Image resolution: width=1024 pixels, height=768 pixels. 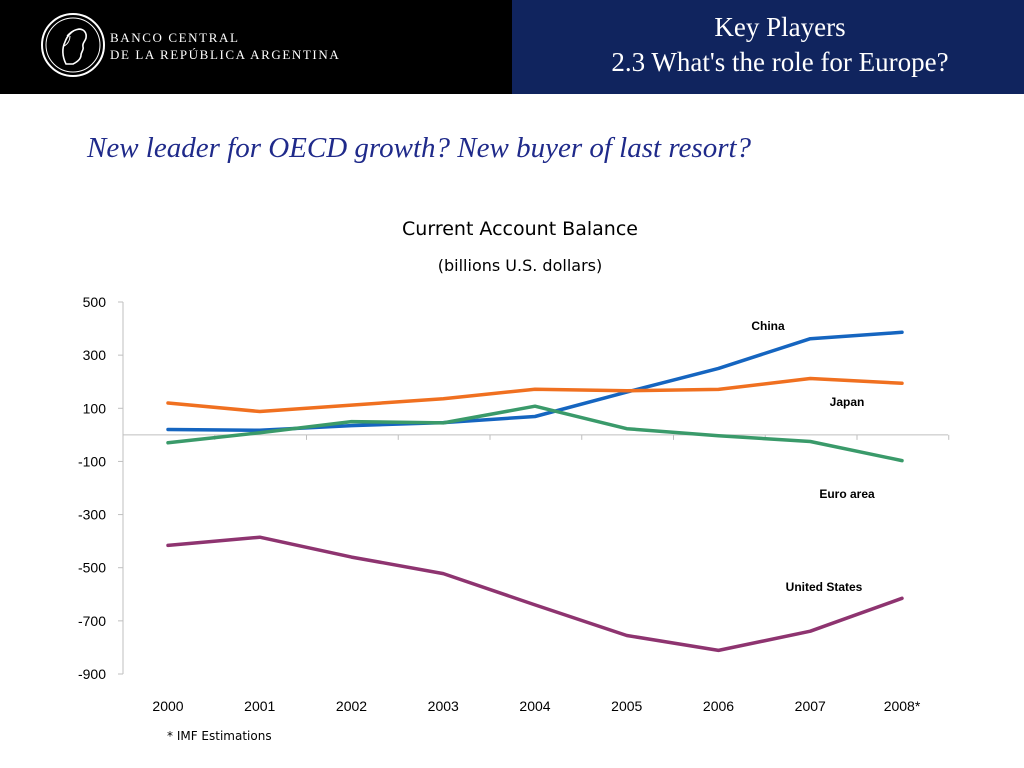 I want to click on header-title-line1: Key Players, so click(x=780, y=27).